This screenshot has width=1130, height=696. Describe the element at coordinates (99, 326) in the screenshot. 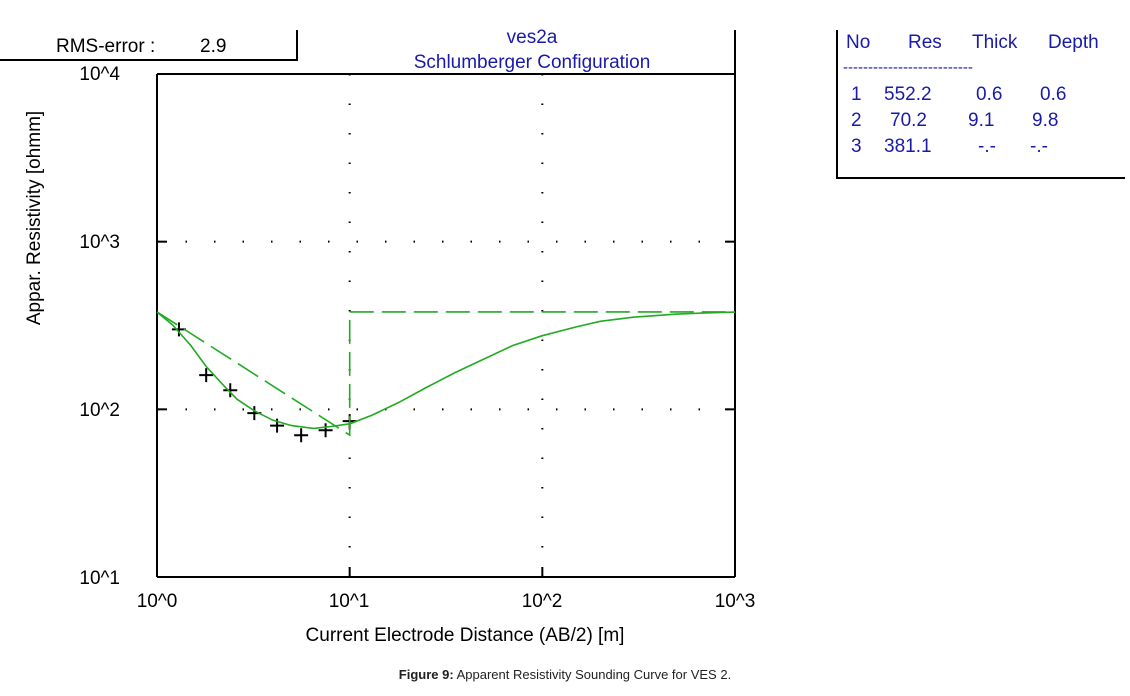

I see `y-tick-labels: 10^4 10^3 10^2 10^1` at that location.